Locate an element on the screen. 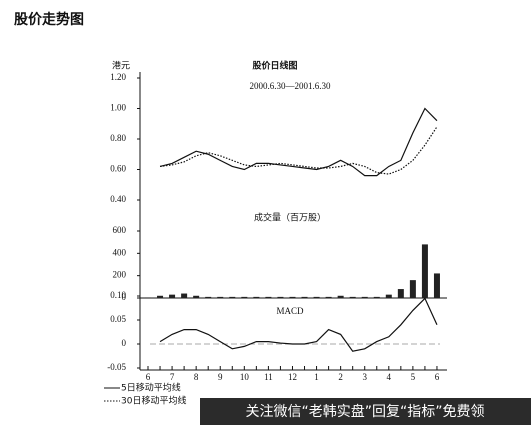 The width and height of the screenshot is (531, 425). page-title: 股价走势图 is located at coordinates (49, 19).